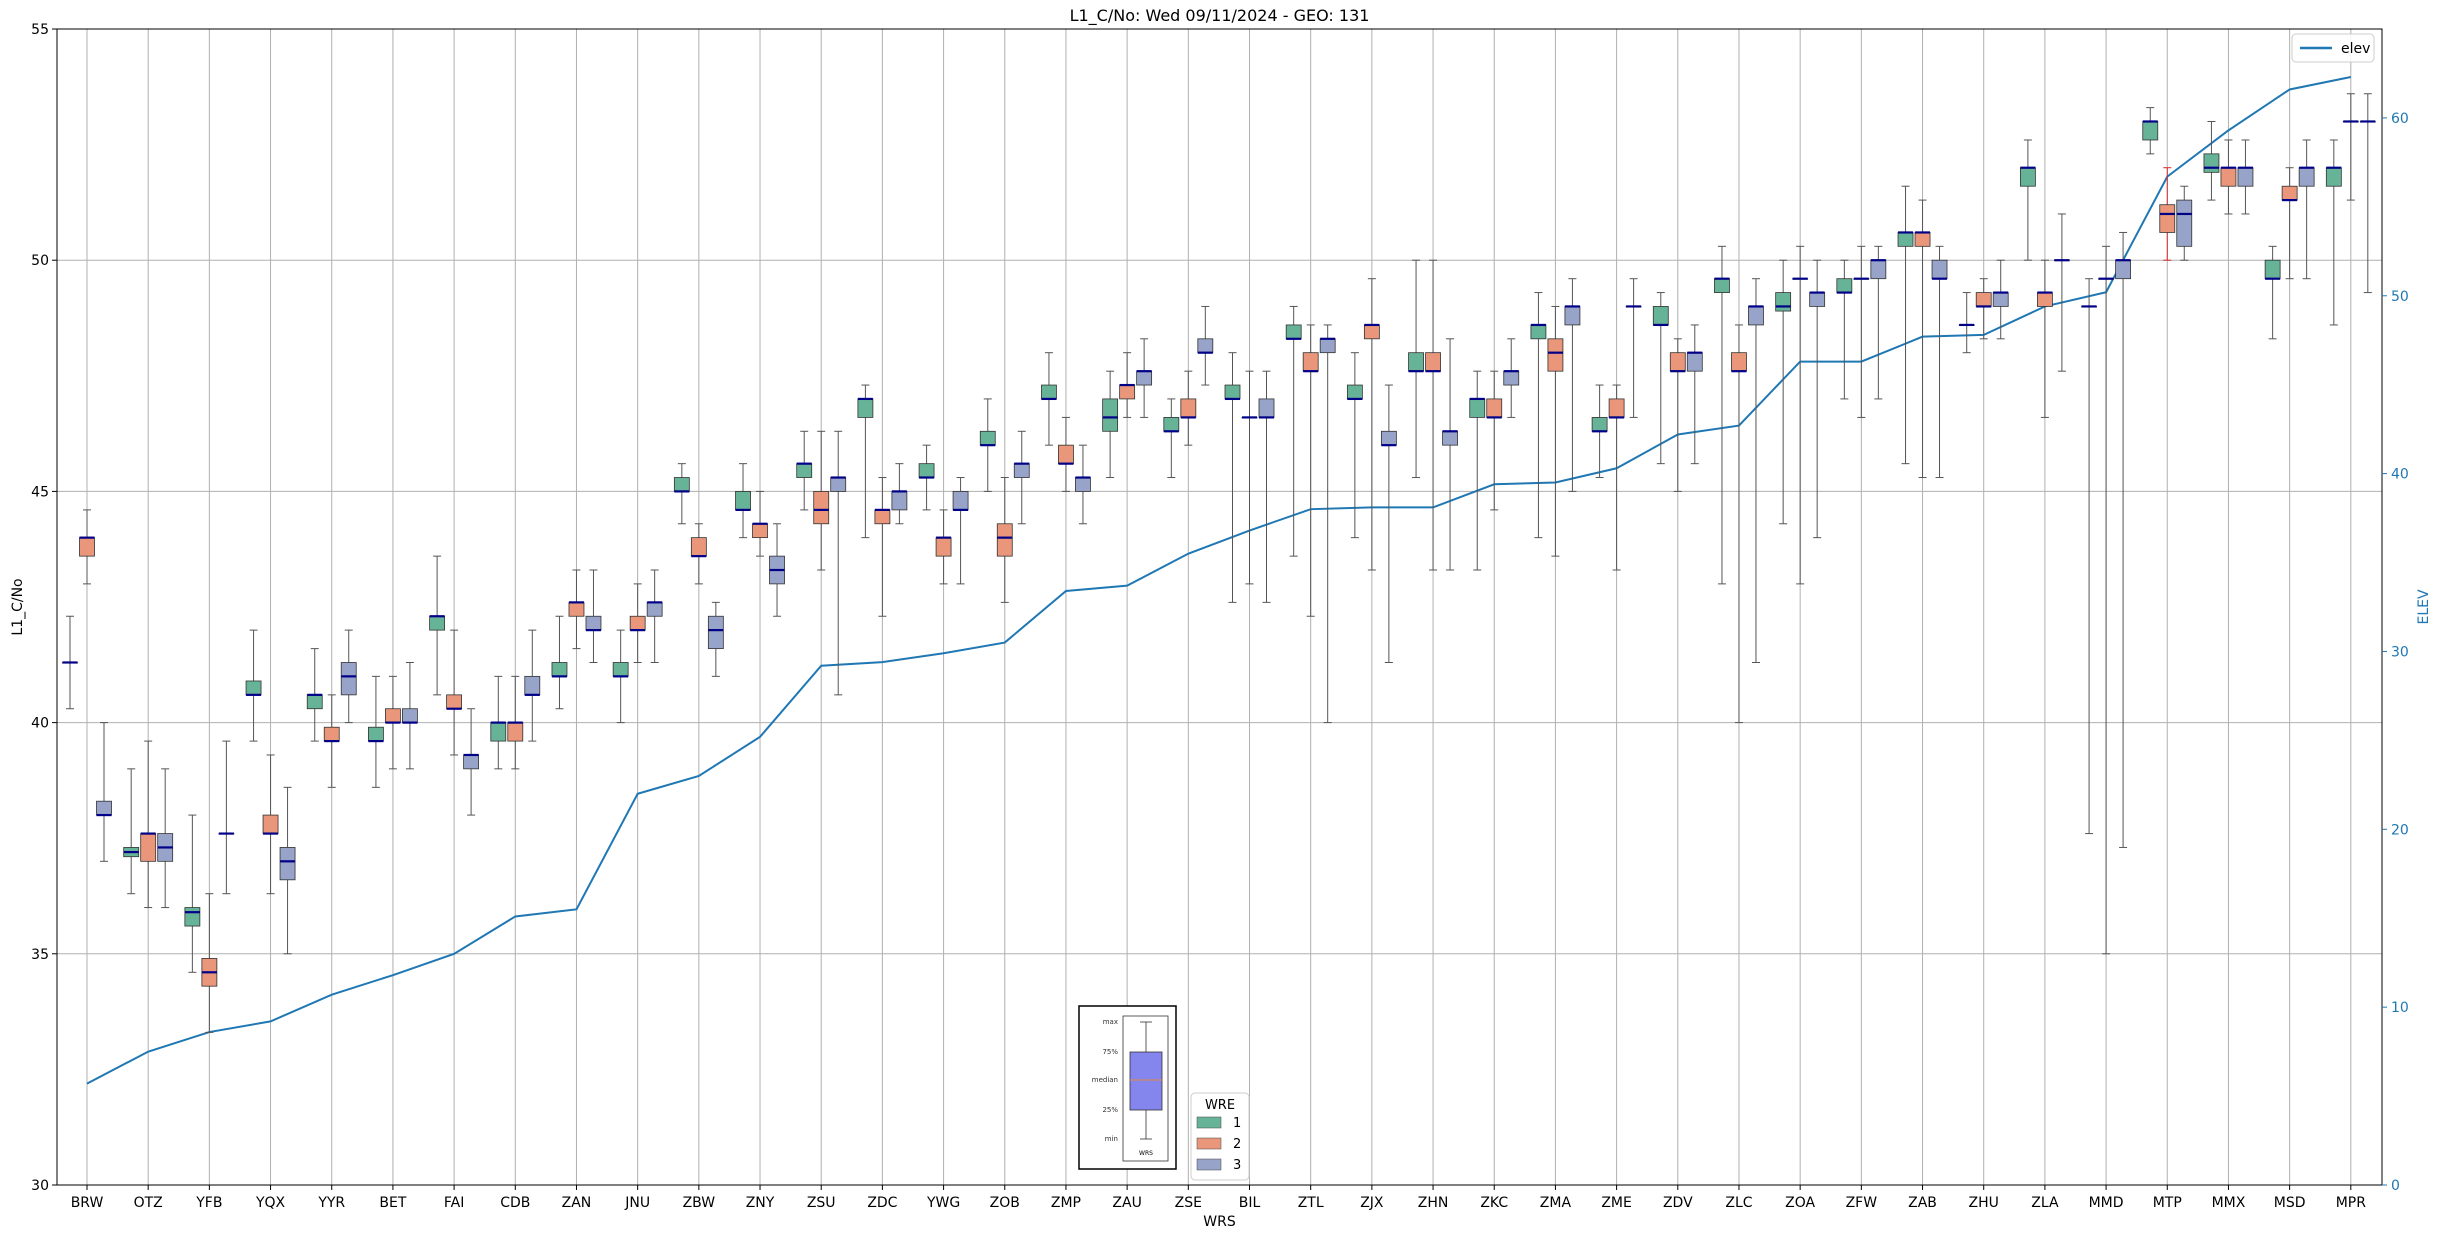  What do you see at coordinates (882, 547) in the screenshot?
I see `box-ZDC-wre2` at bounding box center [882, 547].